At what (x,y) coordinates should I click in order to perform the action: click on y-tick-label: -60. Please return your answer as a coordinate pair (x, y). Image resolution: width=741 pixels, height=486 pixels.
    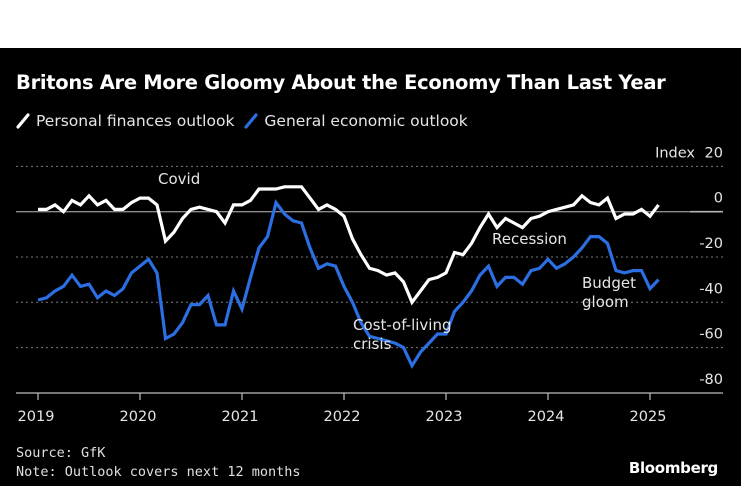
    Looking at the image, I should click on (711, 335).